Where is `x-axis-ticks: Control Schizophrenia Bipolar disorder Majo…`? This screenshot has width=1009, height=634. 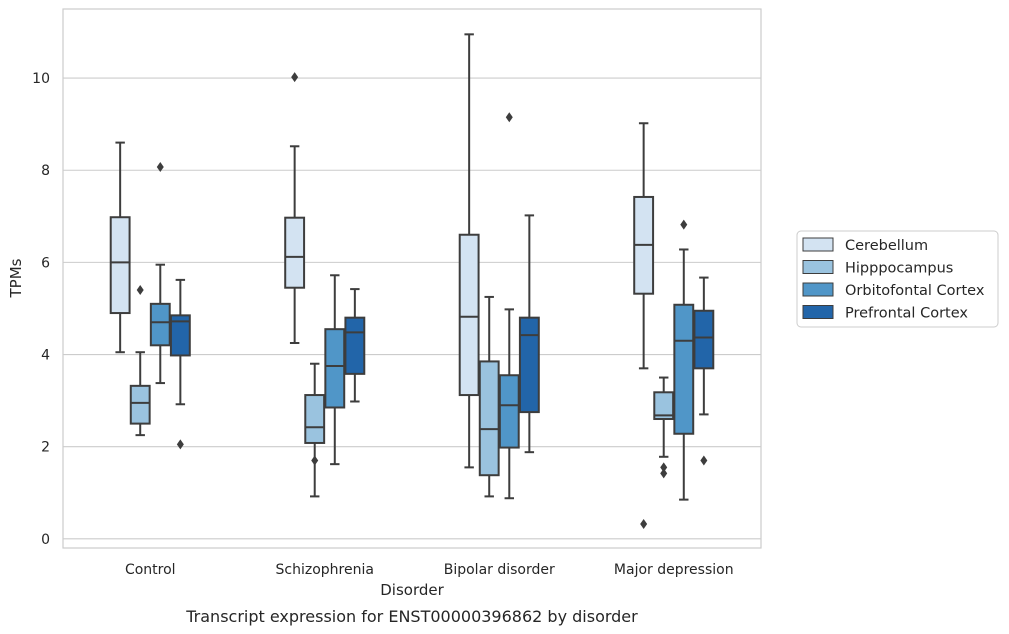 x-axis-ticks: Control Schizophrenia Bipolar disorder Majo… is located at coordinates (429, 570).